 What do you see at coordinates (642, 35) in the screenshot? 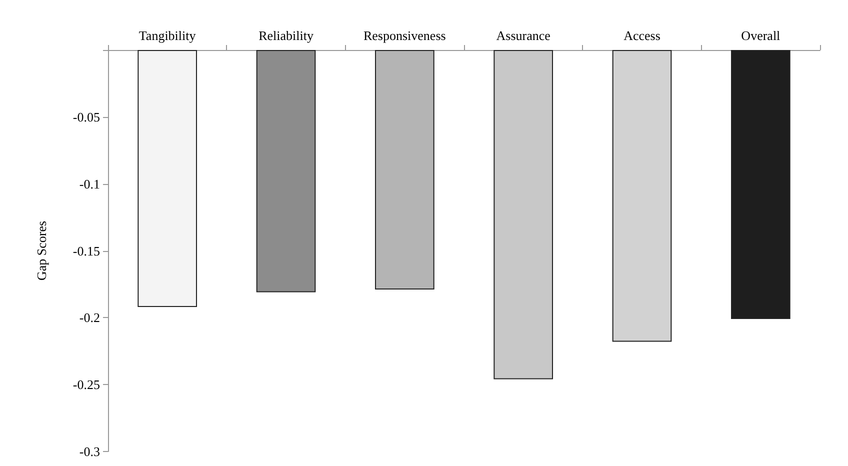
I see `x-tick-label: Access` at bounding box center [642, 35].